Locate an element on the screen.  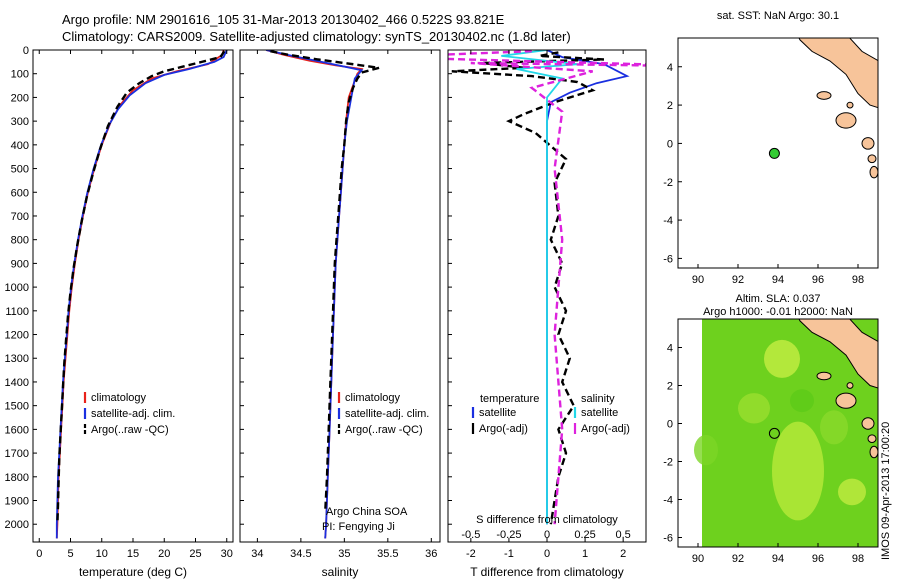
depth-tick-label: 600 is located at coordinates (20, 193).